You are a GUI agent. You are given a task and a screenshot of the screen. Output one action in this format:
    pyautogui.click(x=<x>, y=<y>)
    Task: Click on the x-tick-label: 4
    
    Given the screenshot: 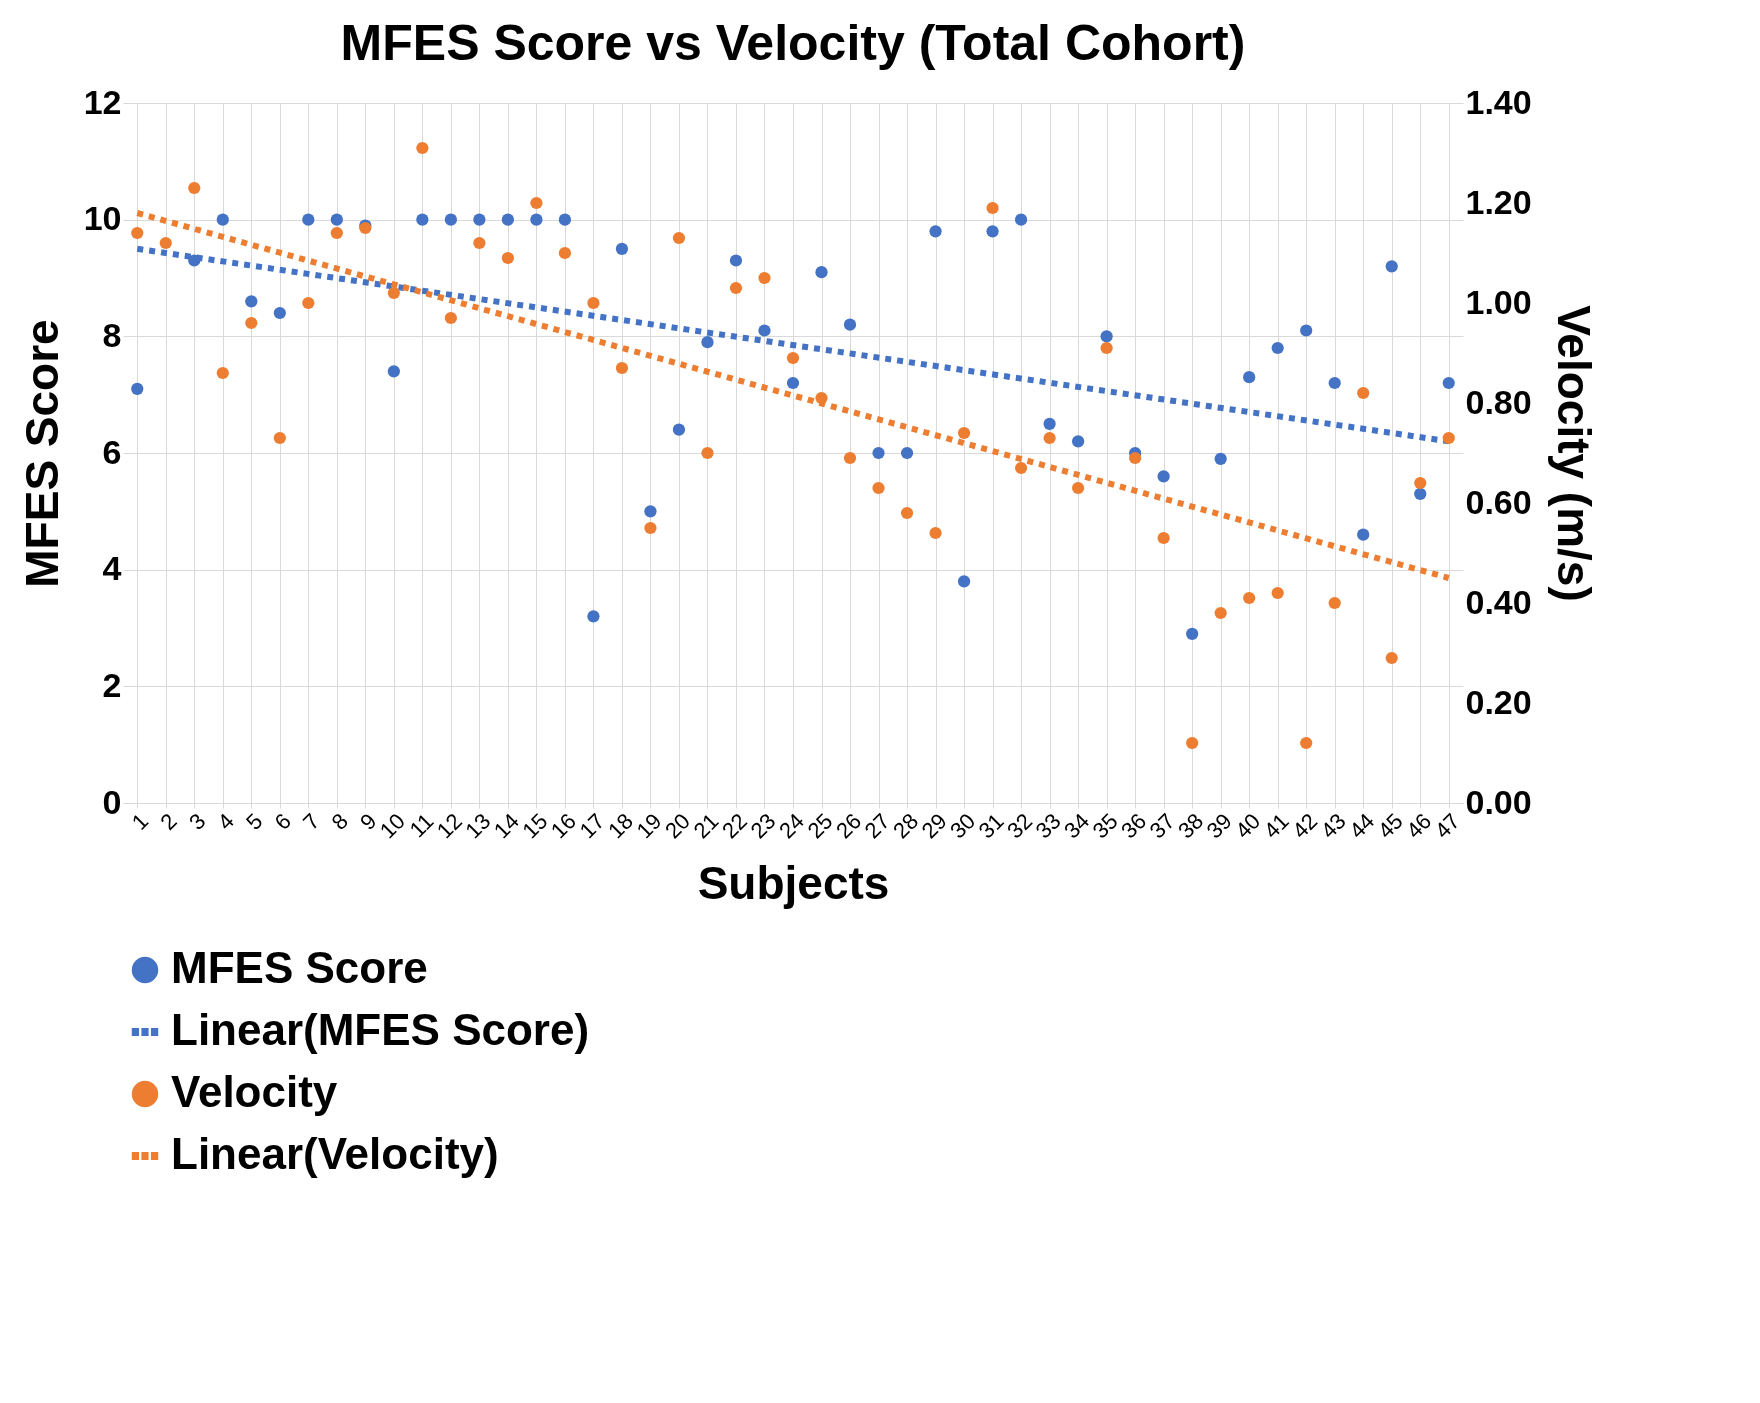 What is the action you would take?
    pyautogui.click(x=225, y=821)
    